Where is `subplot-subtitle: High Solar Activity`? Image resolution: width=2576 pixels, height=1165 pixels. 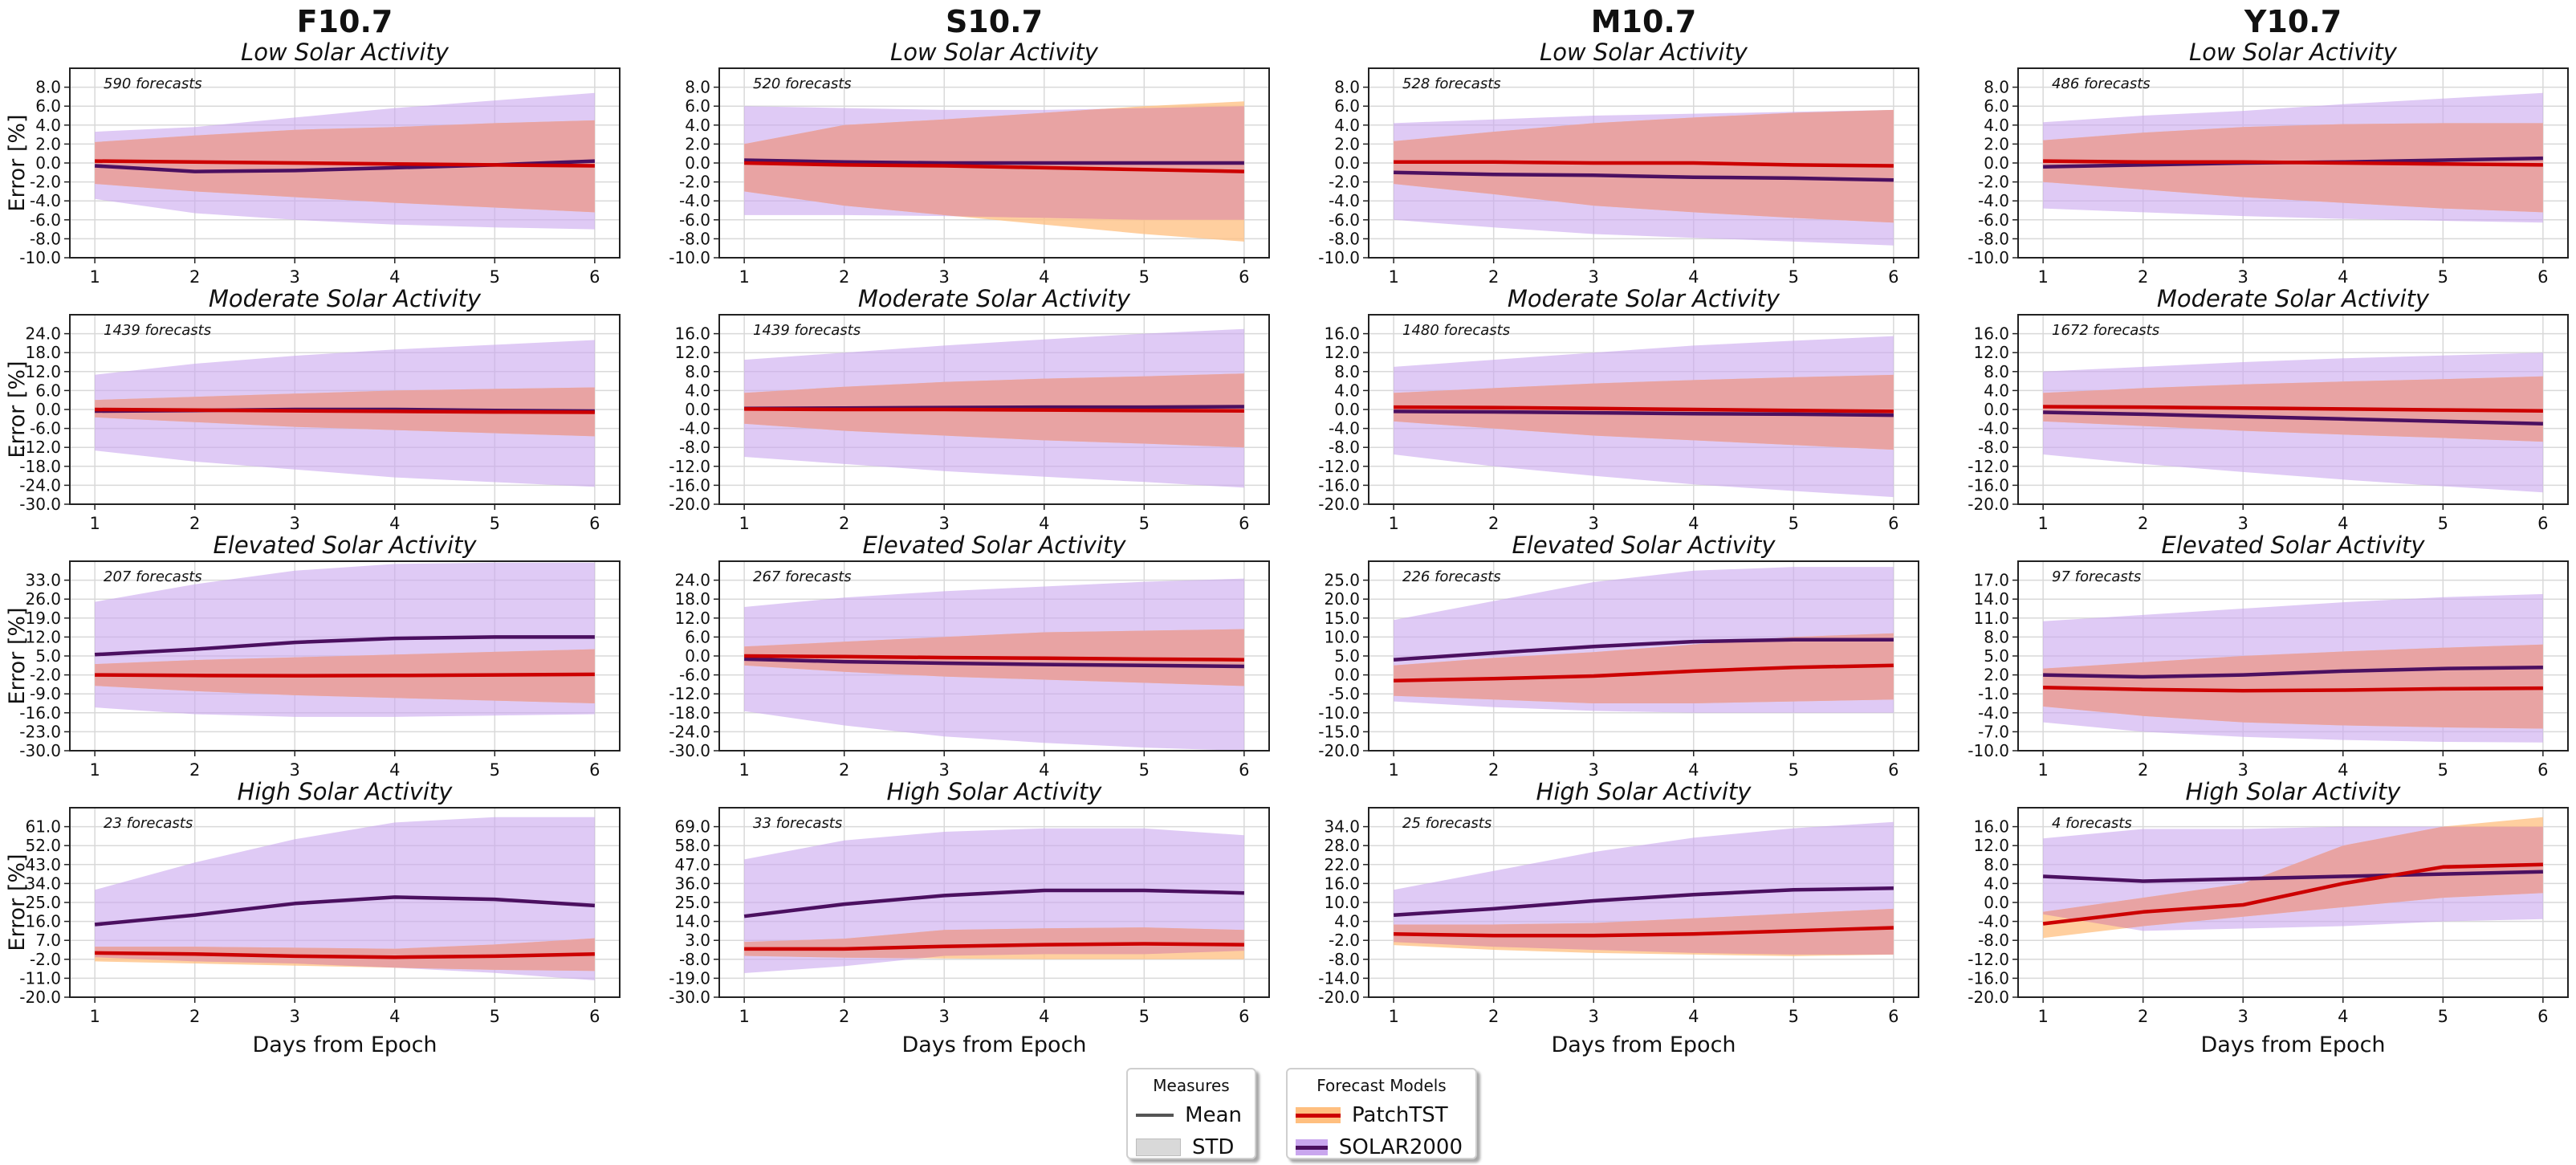
subplot-subtitle: High Solar Activity is located at coordinates (995, 791).